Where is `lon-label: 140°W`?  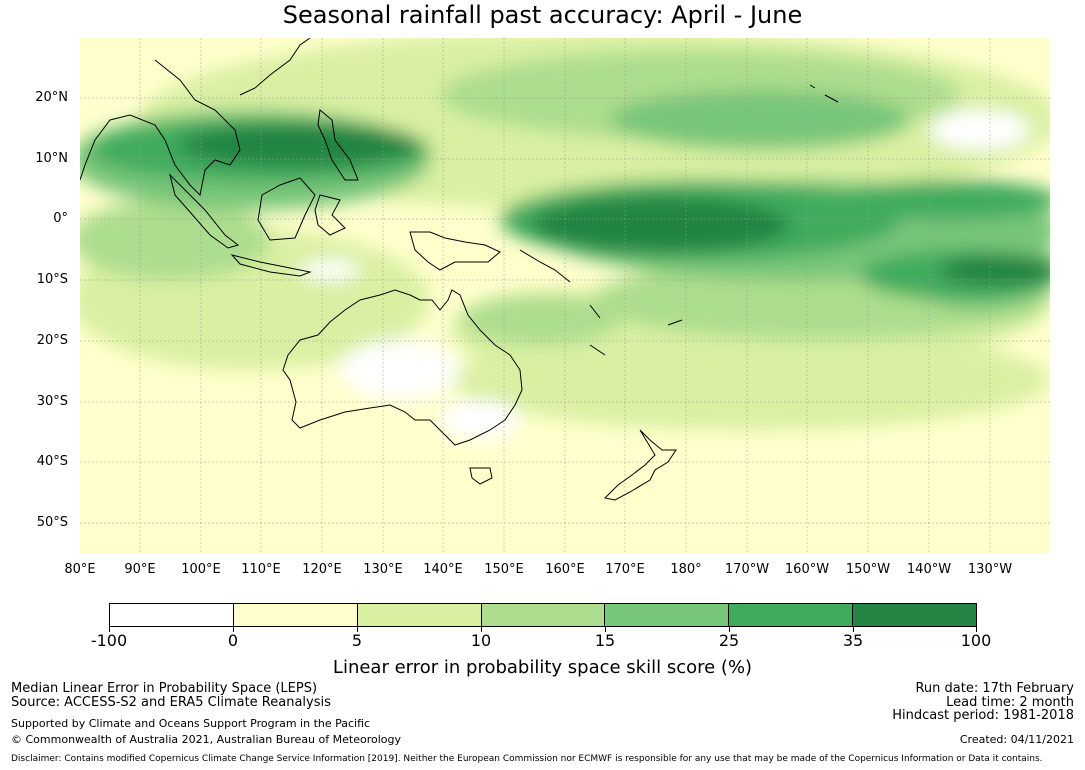 lon-label: 140°W is located at coordinates (929, 569).